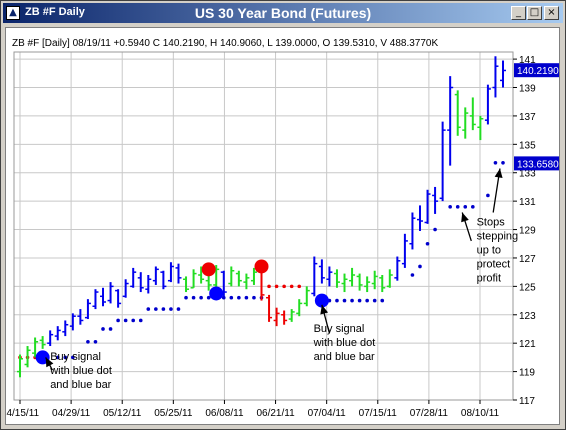 This screenshot has height=430, width=566. Describe the element at coordinates (538, 71) in the screenshot. I see `price-tag-label: 140.2190` at that location.